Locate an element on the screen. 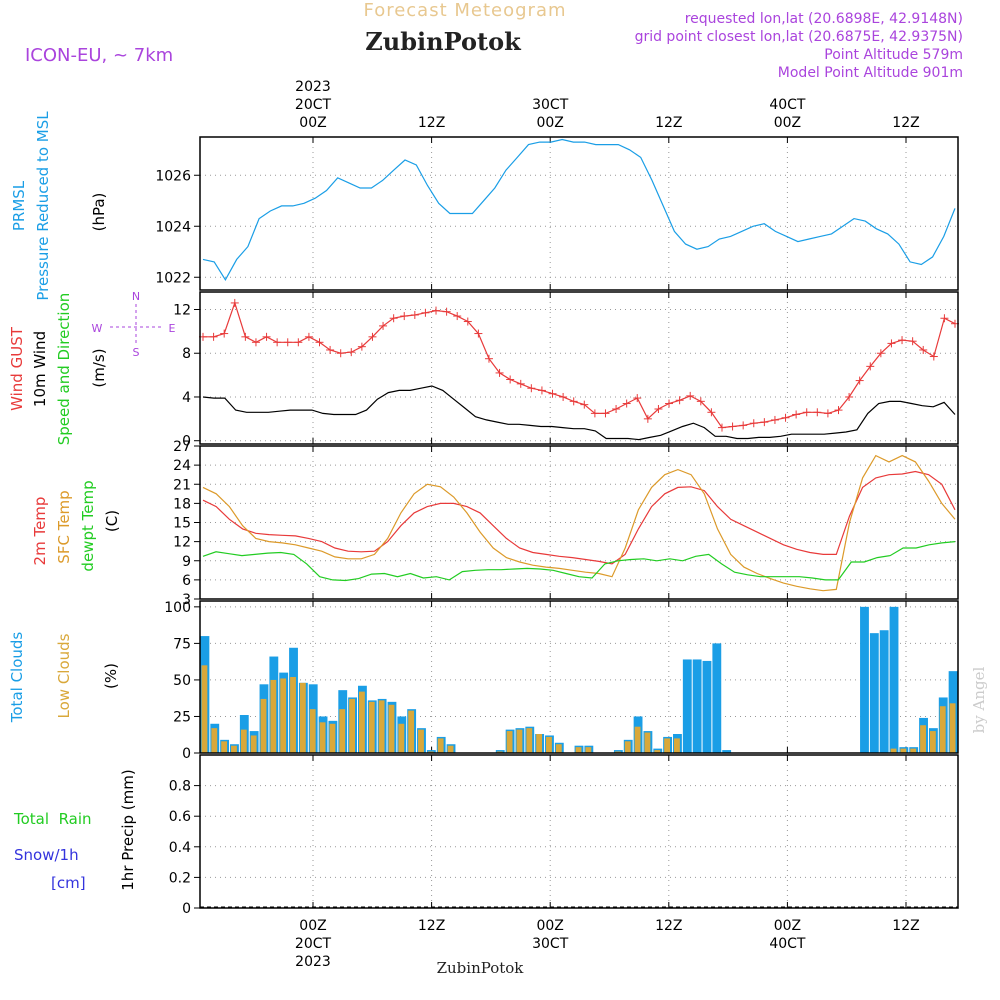  top-time-label: 12Z is located at coordinates (905, 123).